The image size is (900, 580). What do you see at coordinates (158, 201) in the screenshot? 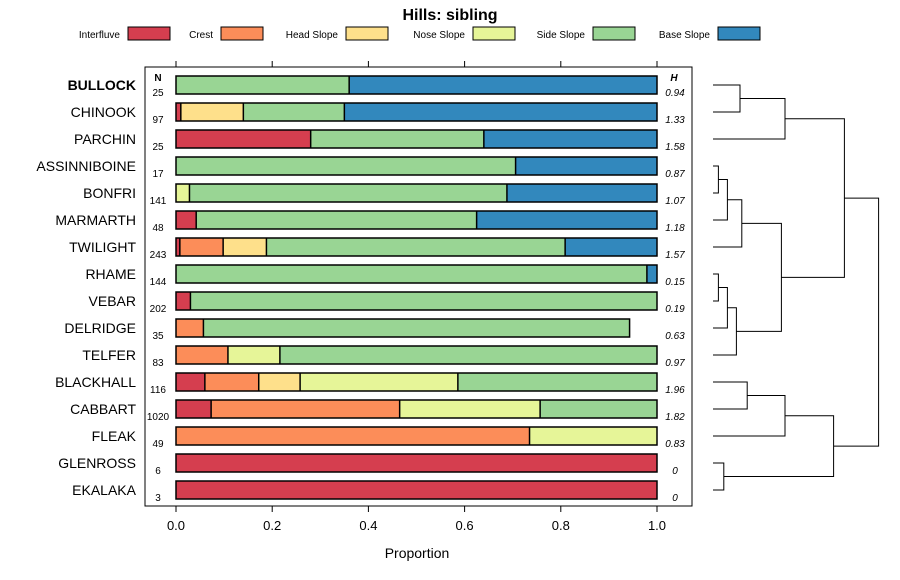
I see `n-value: 141` at bounding box center [158, 201].